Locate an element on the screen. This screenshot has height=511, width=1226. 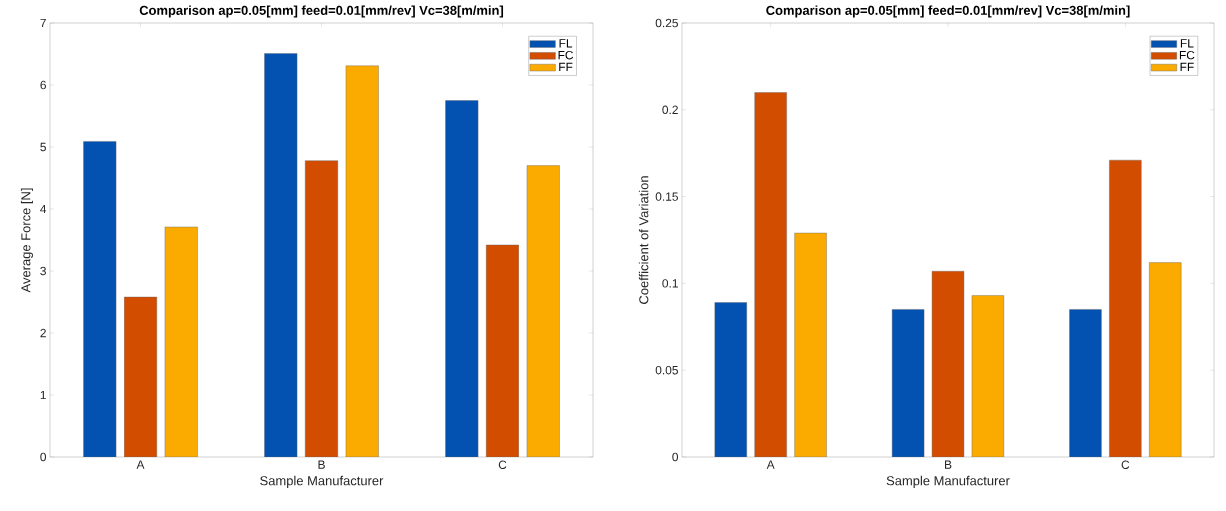
y-tick-label: 0.15 is located at coordinates (666, 196).